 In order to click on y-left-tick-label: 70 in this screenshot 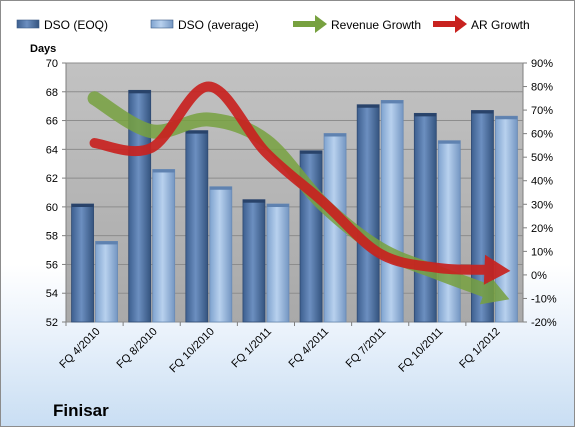, I will do `click(52, 64)`.